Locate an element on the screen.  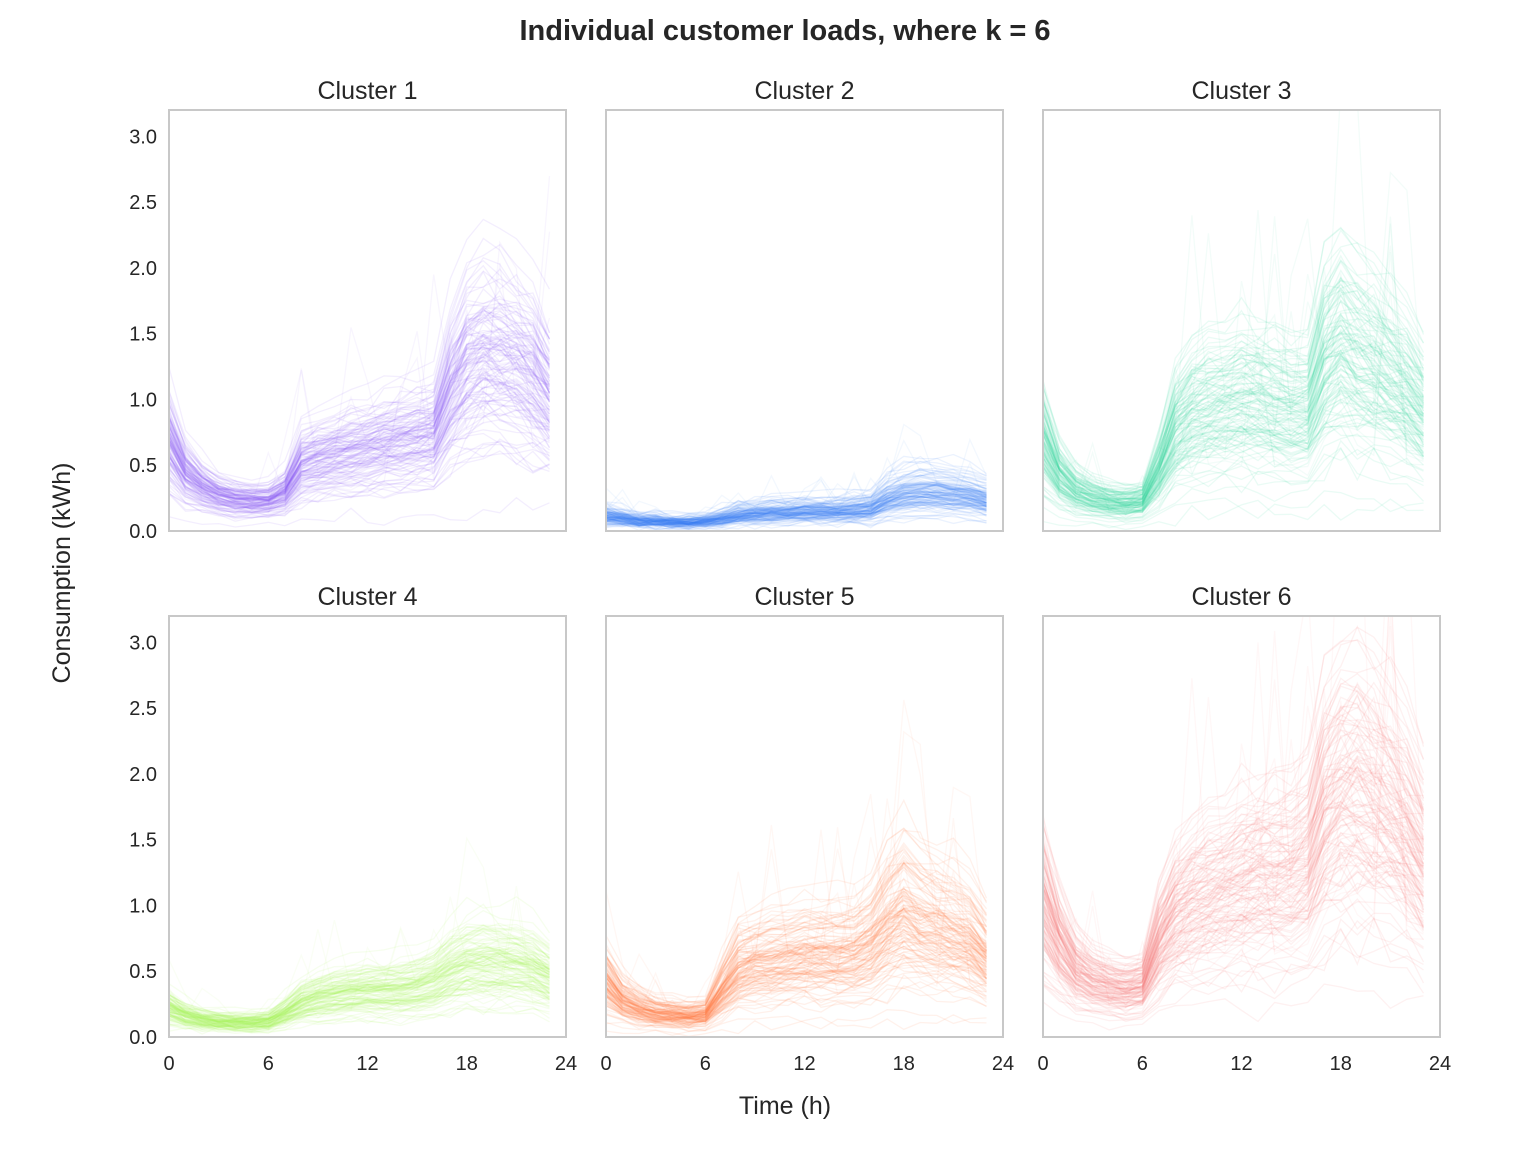
x-tick-label: 24 is located at coordinates (1440, 1064).